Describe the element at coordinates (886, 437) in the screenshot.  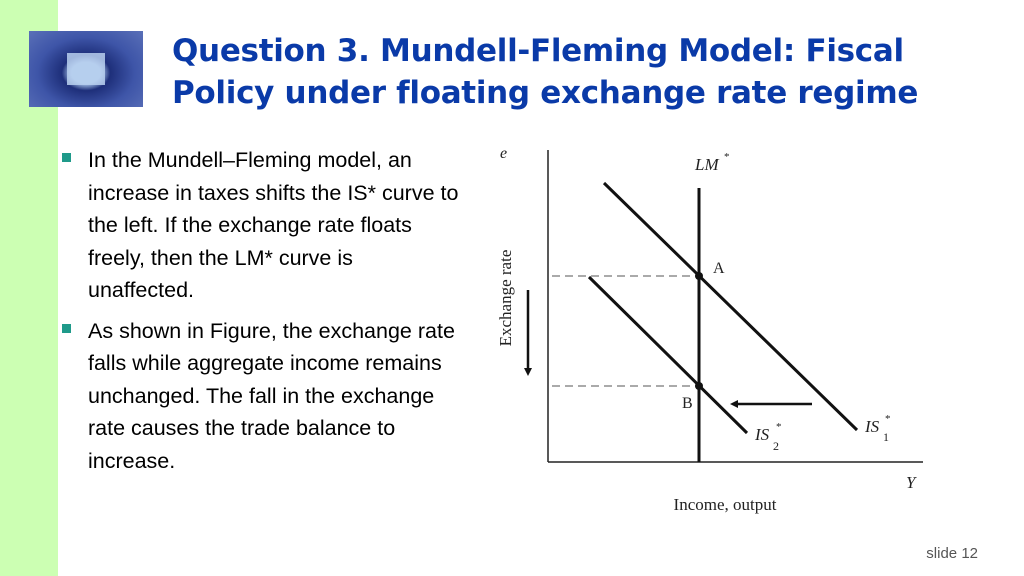
I see `is1-subscript: 1` at that location.